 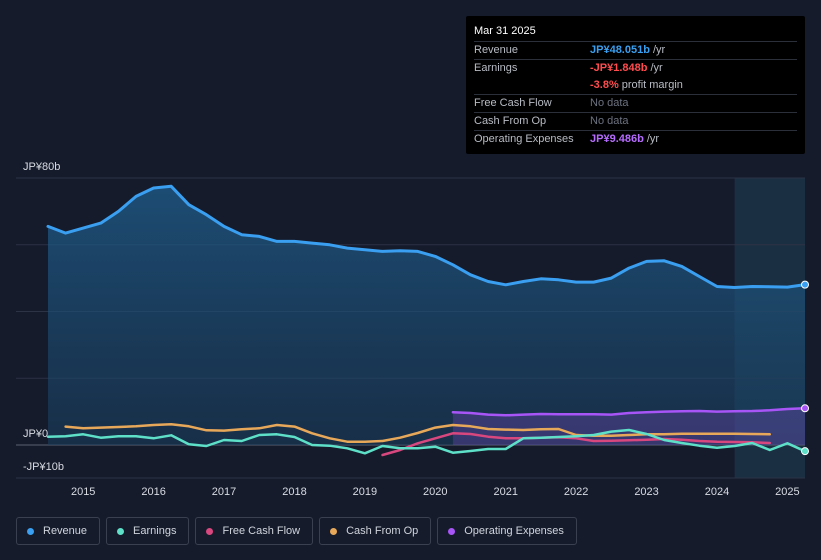 I want to click on tooltip-row-margin: -3.8% profit margin, so click(x=635, y=86).